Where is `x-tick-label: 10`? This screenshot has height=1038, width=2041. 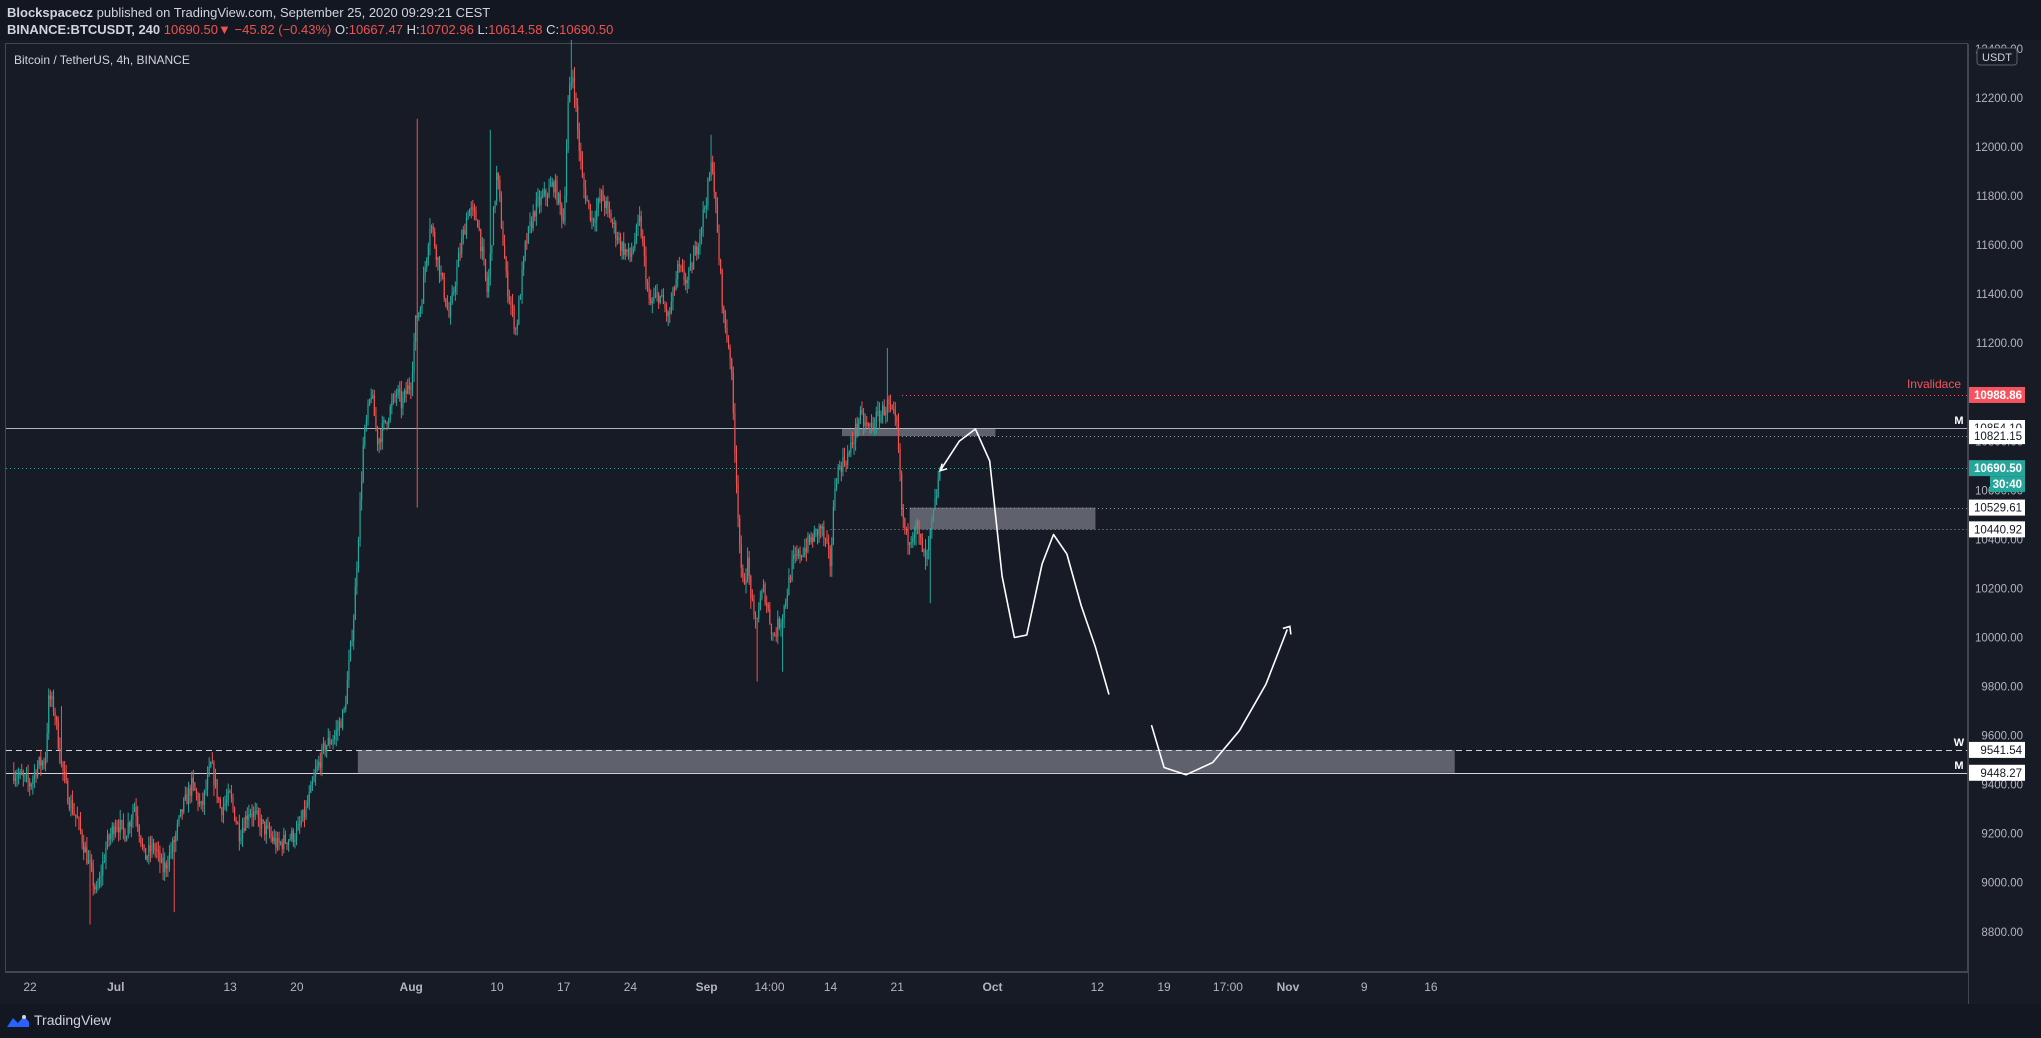
x-tick-label: 10 is located at coordinates (497, 987).